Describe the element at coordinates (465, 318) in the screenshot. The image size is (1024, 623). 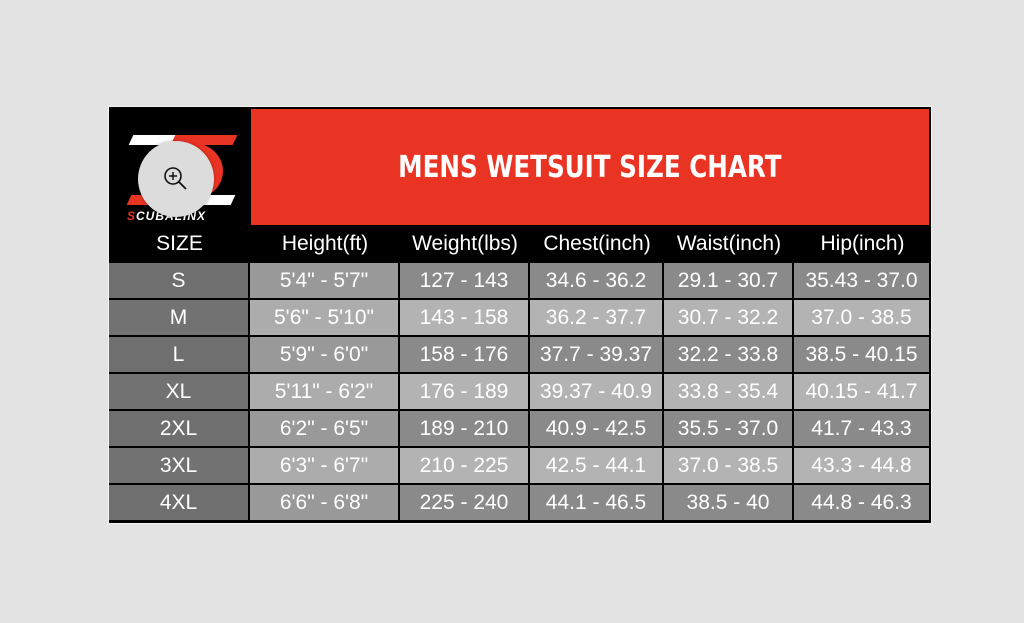
I see `table-cell: 143 - 158` at that location.